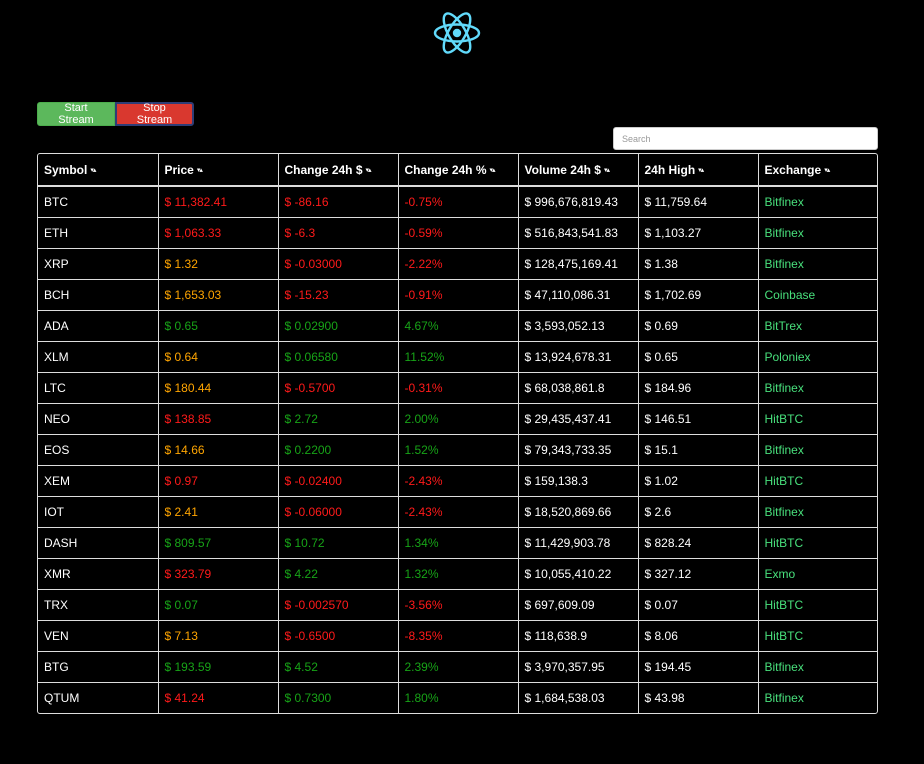 Image resolution: width=924 pixels, height=764 pixels. What do you see at coordinates (698, 450) in the screenshot?
I see `high-24h-cell: $ 15.1` at bounding box center [698, 450].